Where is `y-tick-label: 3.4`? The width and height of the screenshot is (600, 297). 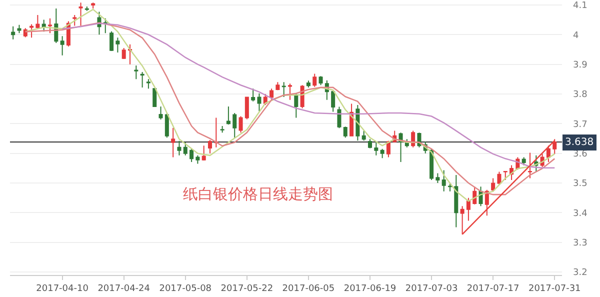
y-tick-label: 3.4 is located at coordinates (580, 213).